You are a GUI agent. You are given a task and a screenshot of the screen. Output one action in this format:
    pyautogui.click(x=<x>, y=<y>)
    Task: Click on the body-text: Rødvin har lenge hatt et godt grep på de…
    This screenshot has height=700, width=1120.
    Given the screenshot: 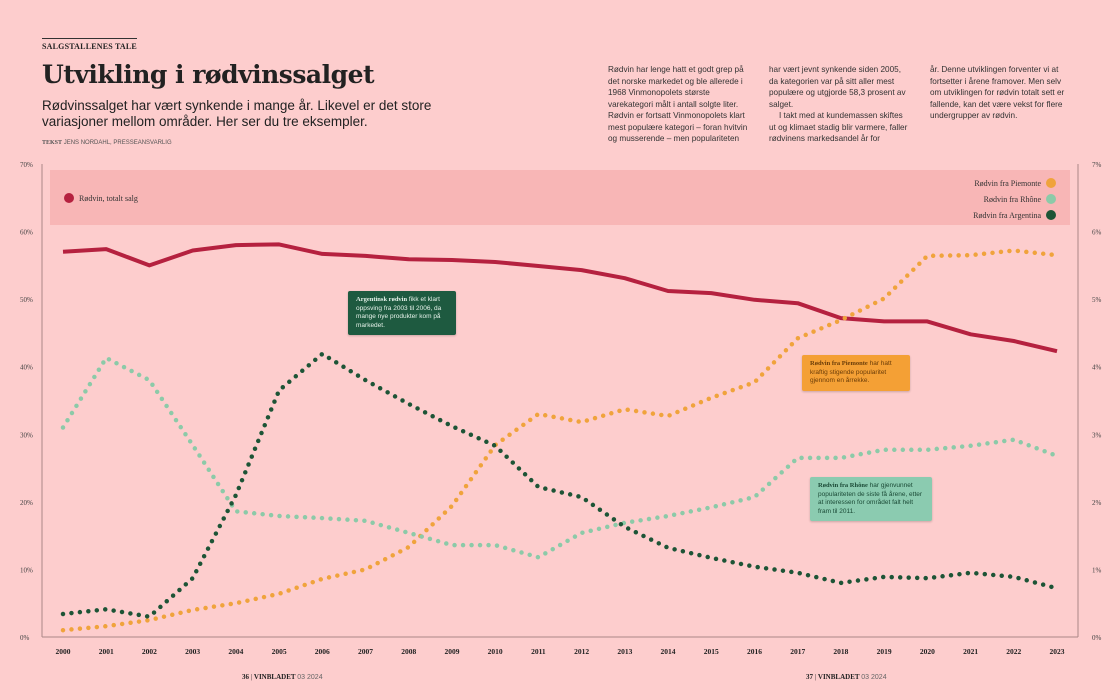 What is the action you would take?
    pyautogui.click(x=678, y=104)
    